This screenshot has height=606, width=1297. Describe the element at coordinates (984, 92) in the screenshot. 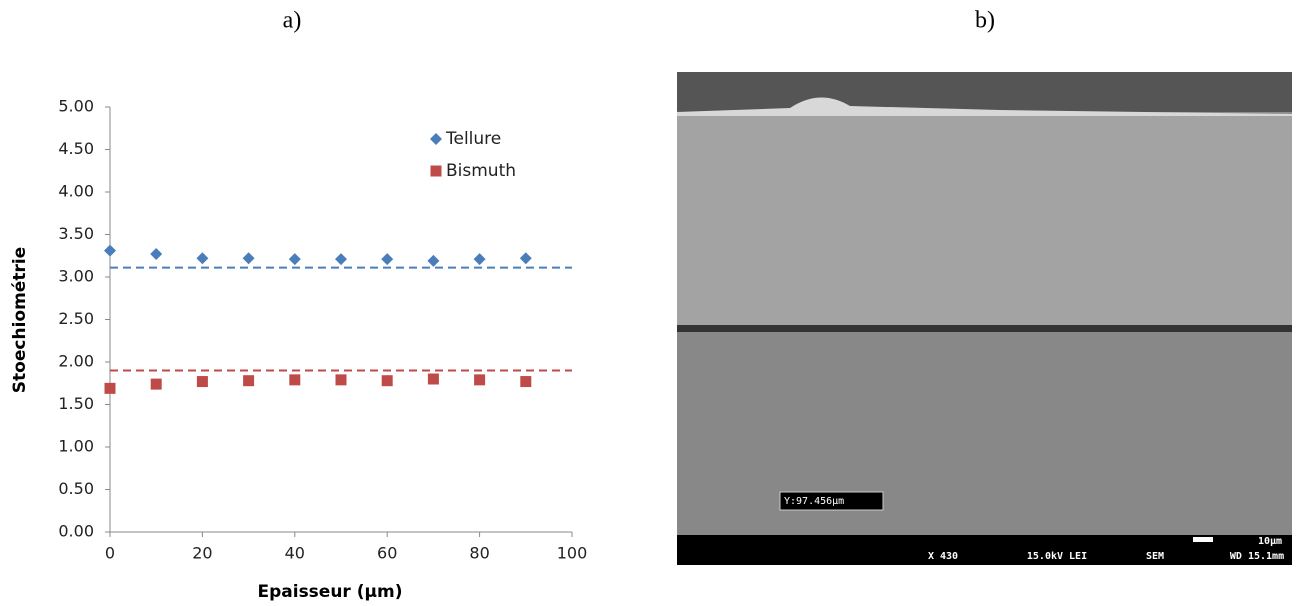

I see `sem-top-layer` at that location.